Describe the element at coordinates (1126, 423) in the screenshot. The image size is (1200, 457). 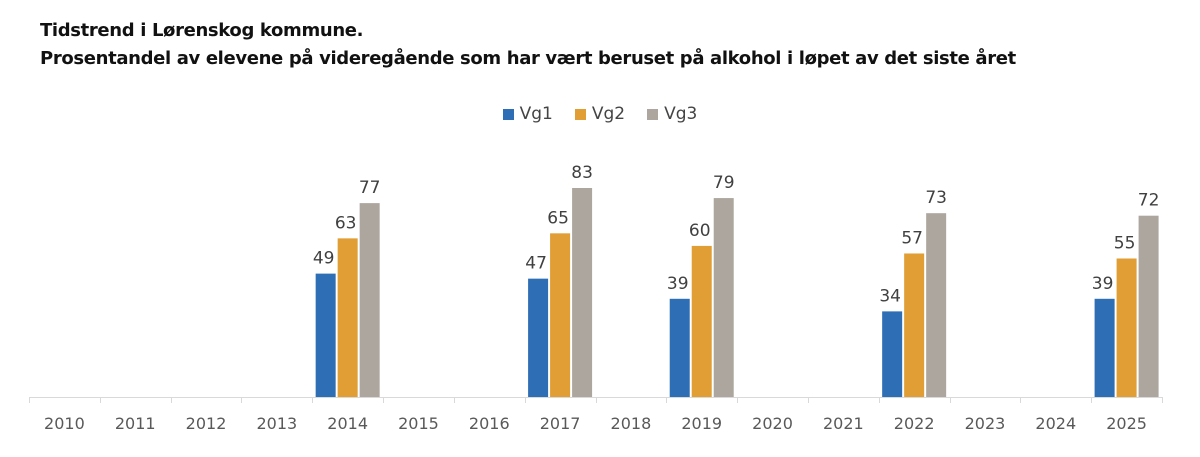
I see `x-tick-label: 2025` at that location.